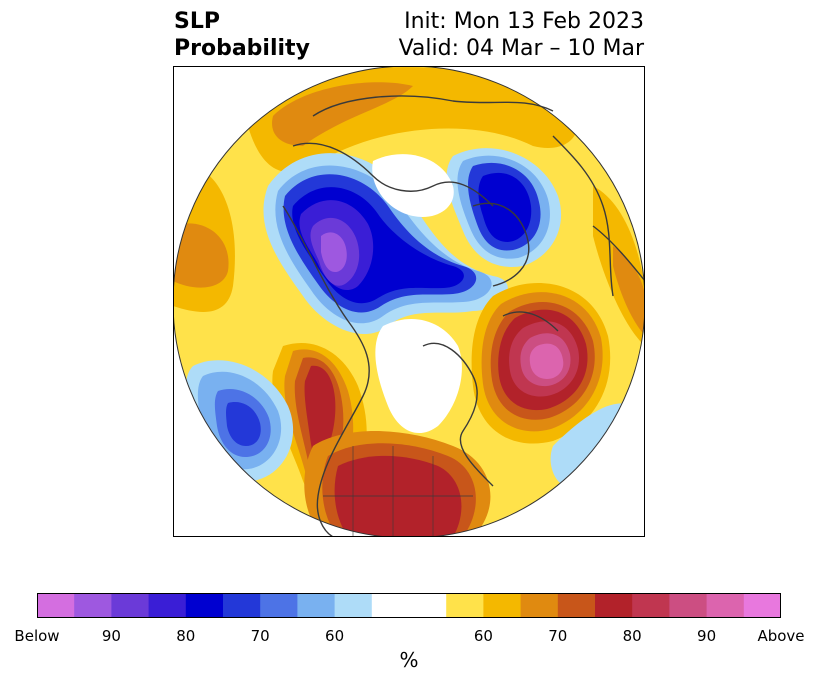 This screenshot has height=686, width=819. Describe the element at coordinates (242, 48) in the screenshot. I see `title-product: Probability` at that location.